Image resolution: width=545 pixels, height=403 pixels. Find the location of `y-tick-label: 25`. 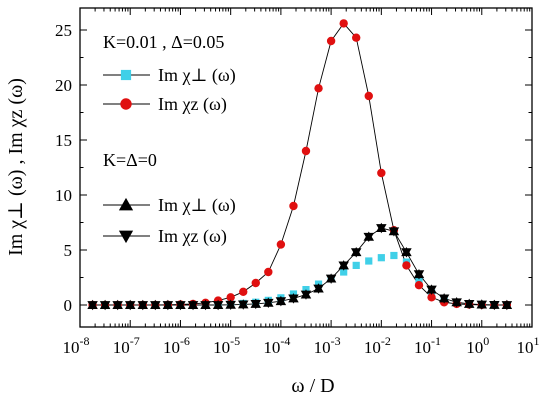

y-tick-label: 25 is located at coordinates (63, 30).